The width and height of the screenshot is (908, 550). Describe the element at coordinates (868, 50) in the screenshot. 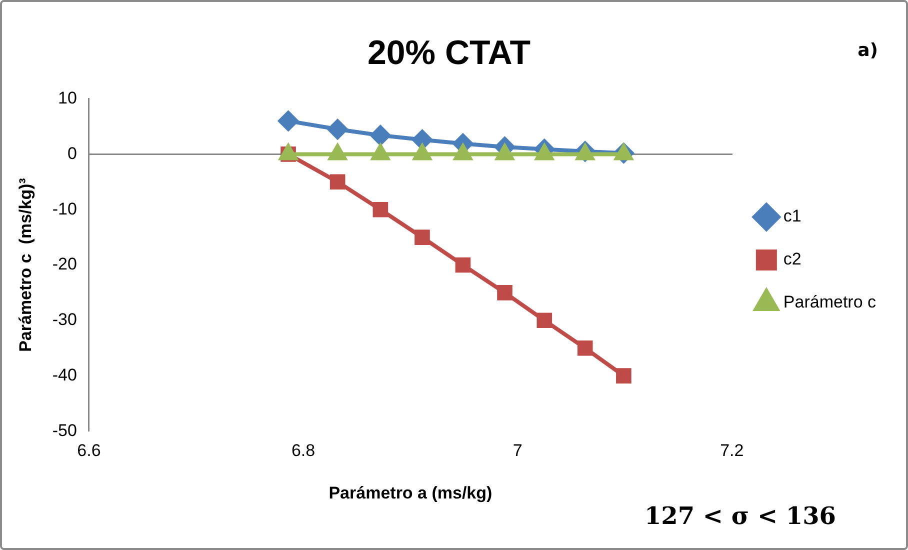

I see `text: a)` at that location.